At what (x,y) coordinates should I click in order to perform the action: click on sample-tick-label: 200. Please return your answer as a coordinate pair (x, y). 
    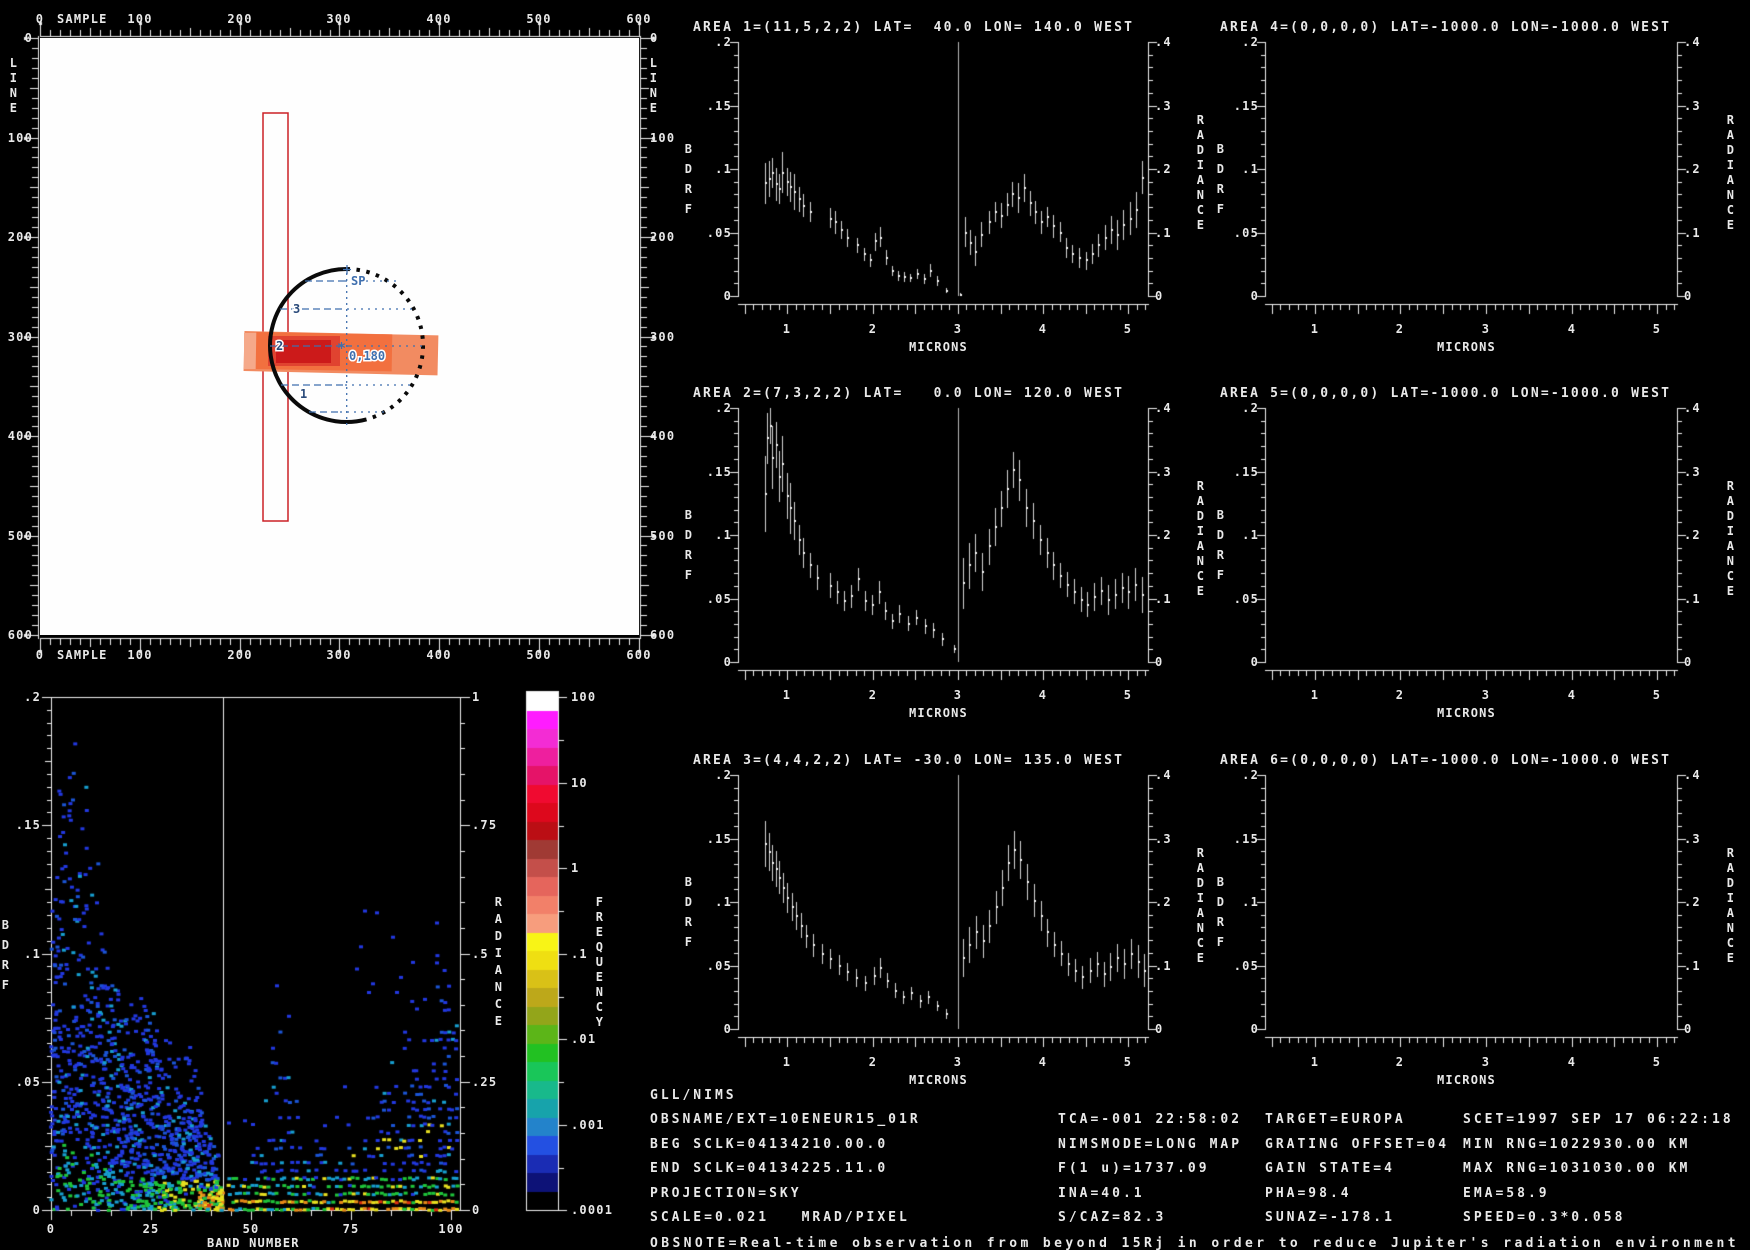
    Looking at the image, I should click on (240, 655).